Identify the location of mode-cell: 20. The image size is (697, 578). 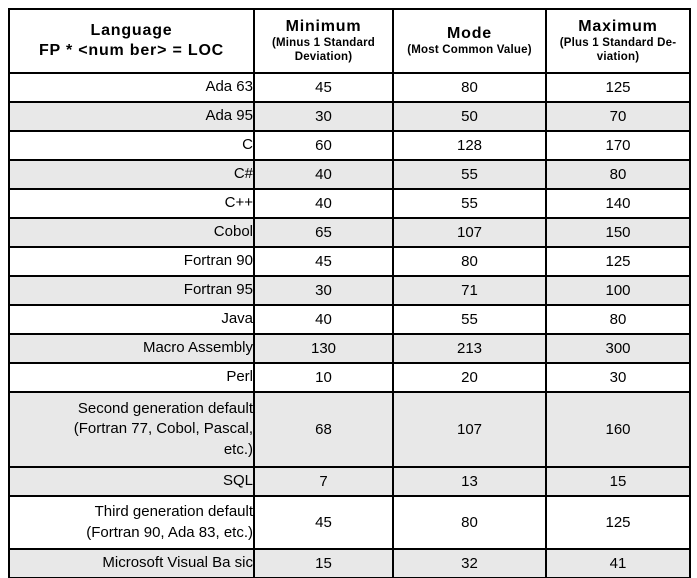
(469, 377).